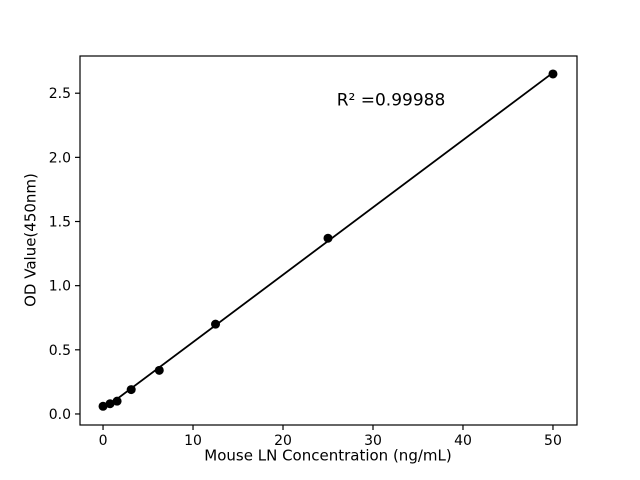 The width and height of the screenshot is (640, 480). I want to click on x-tick-label: 20, so click(283, 441).